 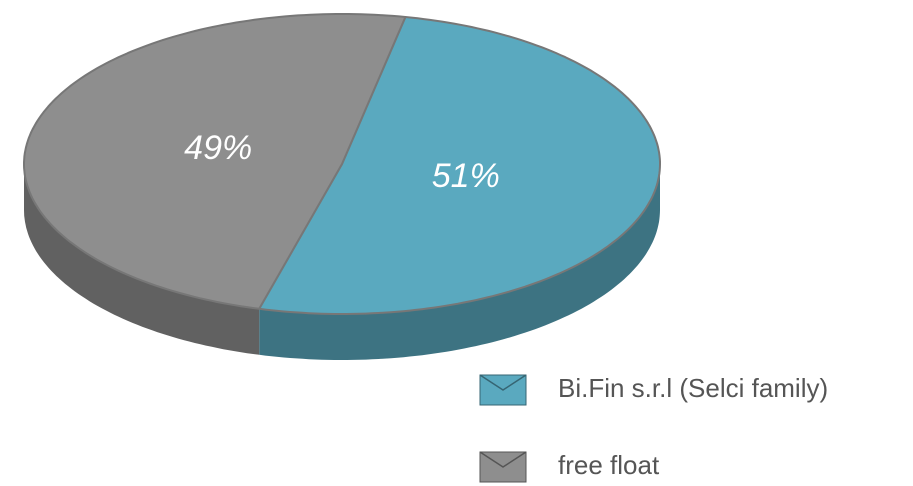 What do you see at coordinates (609, 465) in the screenshot?
I see `legend-label: free float` at bounding box center [609, 465].